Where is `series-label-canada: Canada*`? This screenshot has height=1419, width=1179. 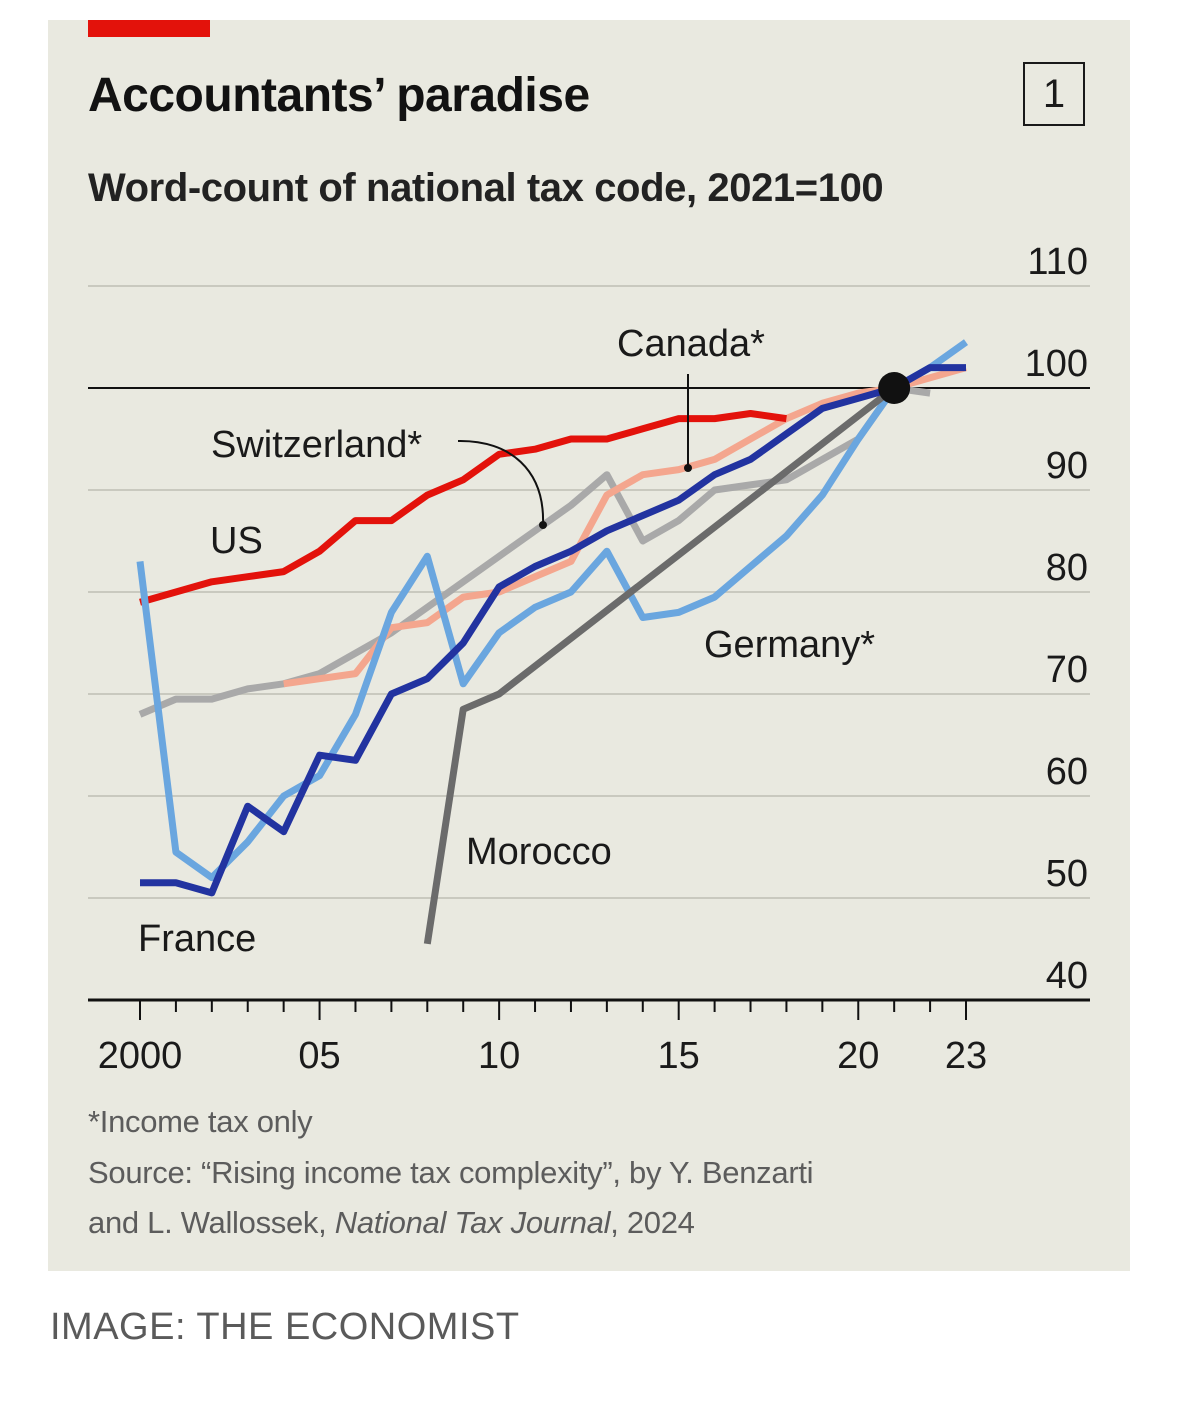 series-label-canada: Canada* is located at coordinates (691, 344).